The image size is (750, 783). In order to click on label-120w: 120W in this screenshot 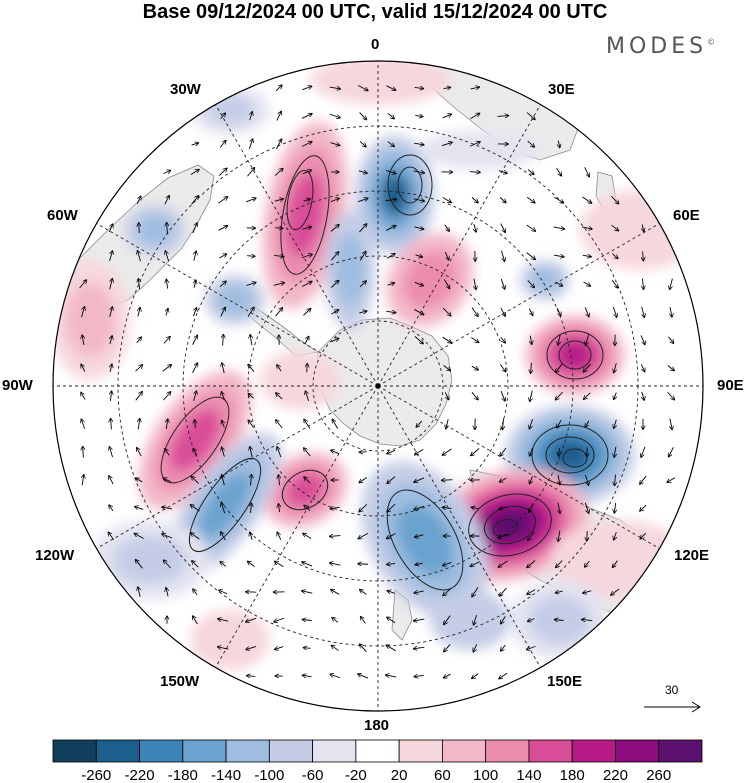, I will do `click(55, 555)`.